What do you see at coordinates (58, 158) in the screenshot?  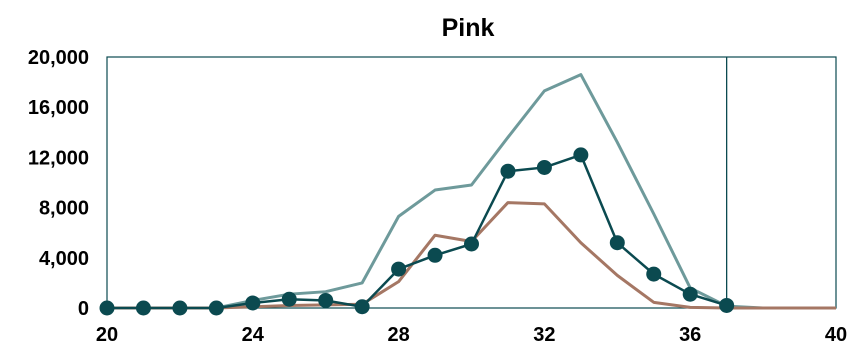 I see `y-tick-label: 12,000` at bounding box center [58, 158].